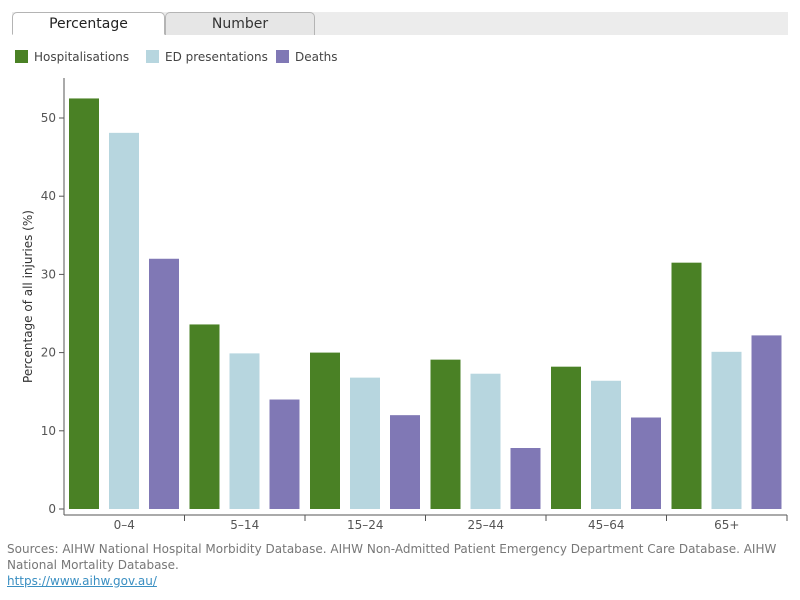 The width and height of the screenshot is (800, 600). Describe the element at coordinates (240, 23) in the screenshot. I see `tab-number: Number` at that location.